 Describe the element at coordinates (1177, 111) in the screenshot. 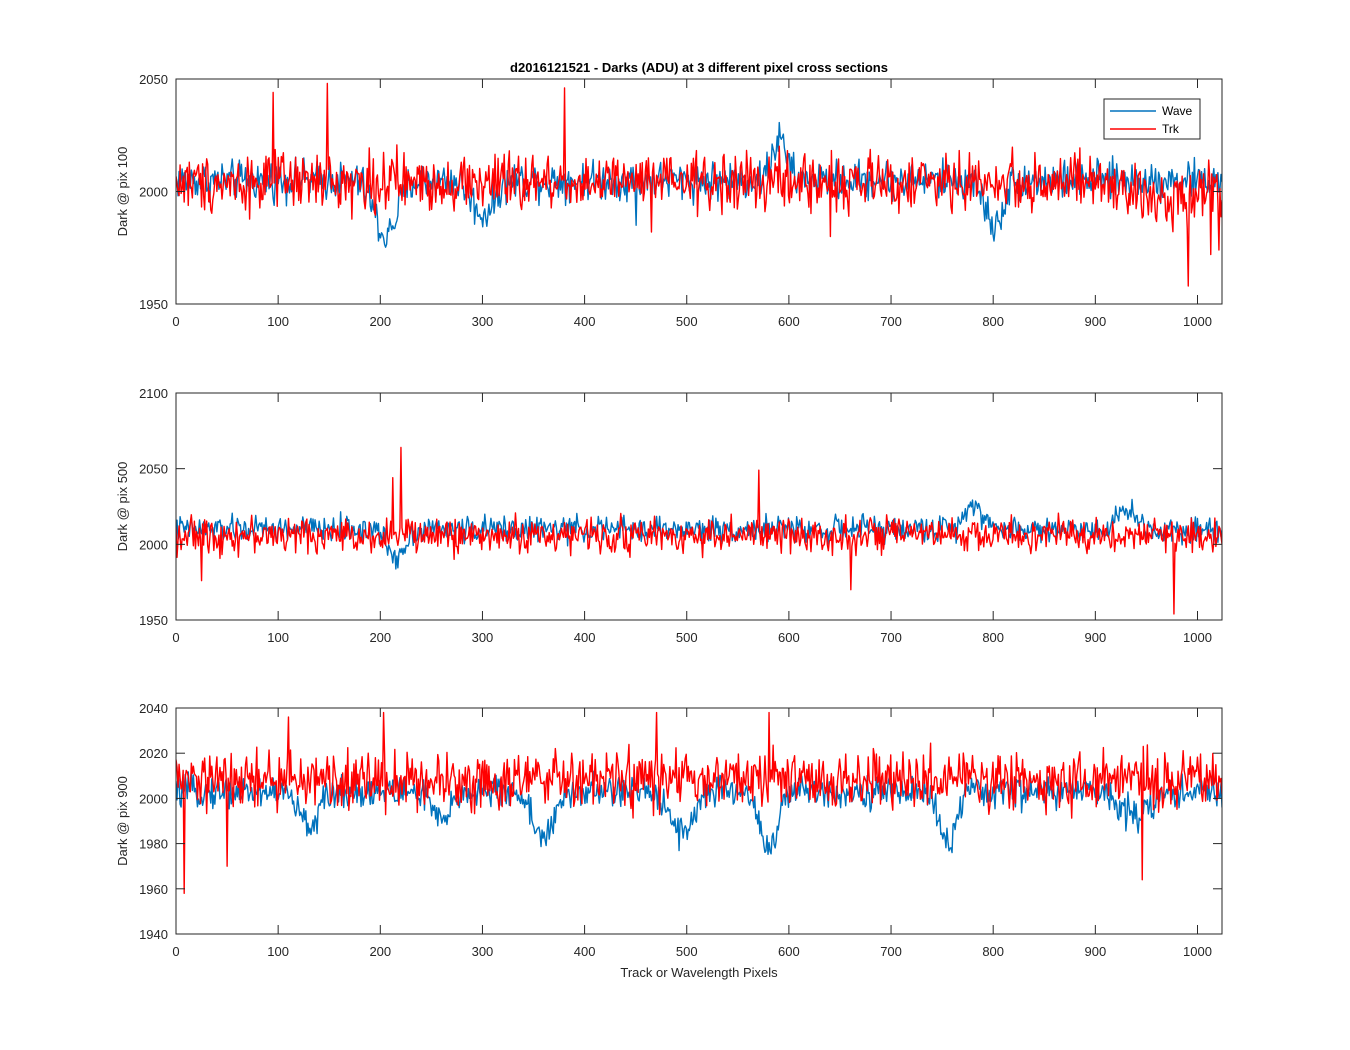

I see `legend-label-wave: Wave` at that location.